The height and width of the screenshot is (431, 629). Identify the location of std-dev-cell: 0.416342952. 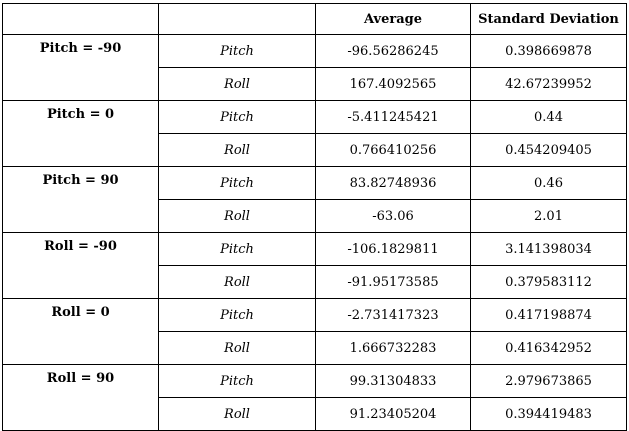
(548, 348).